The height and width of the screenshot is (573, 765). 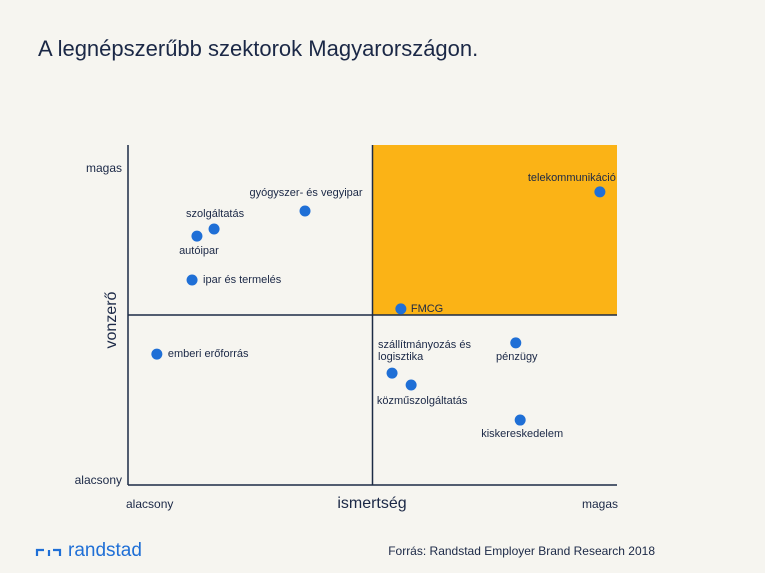 What do you see at coordinates (149, 504) in the screenshot?
I see `x-tick-label: alacsony` at bounding box center [149, 504].